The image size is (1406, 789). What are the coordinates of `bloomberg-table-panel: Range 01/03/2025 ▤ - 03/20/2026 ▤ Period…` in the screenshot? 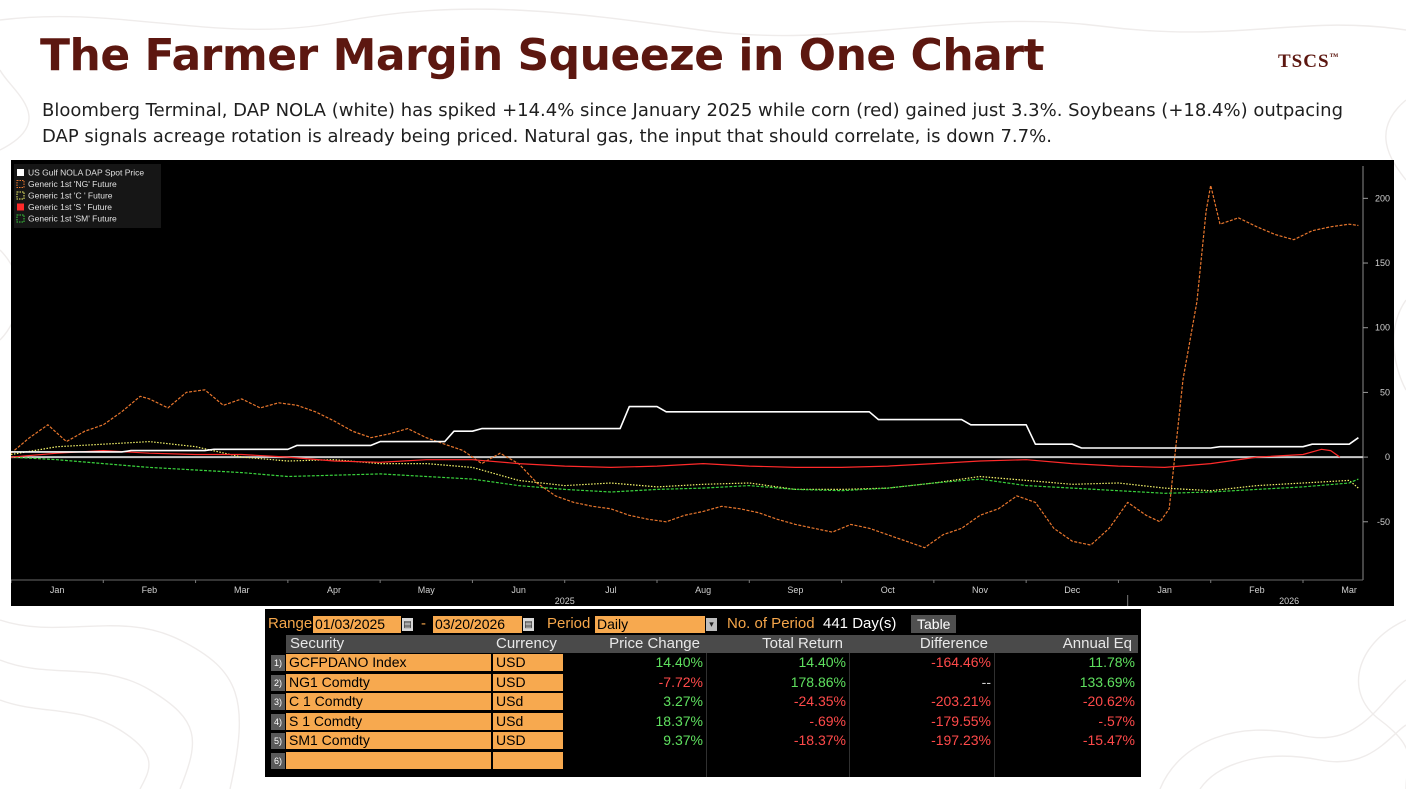 It's located at (703, 693).